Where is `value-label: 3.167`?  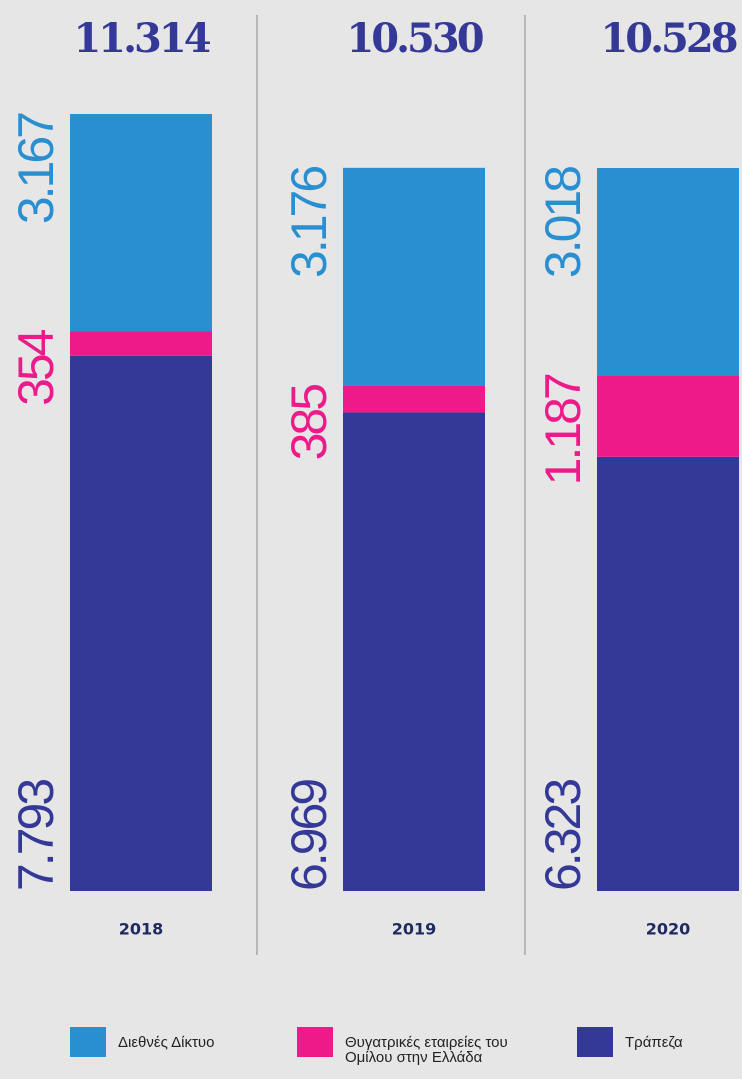
value-label: 3.167 is located at coordinates (36, 168).